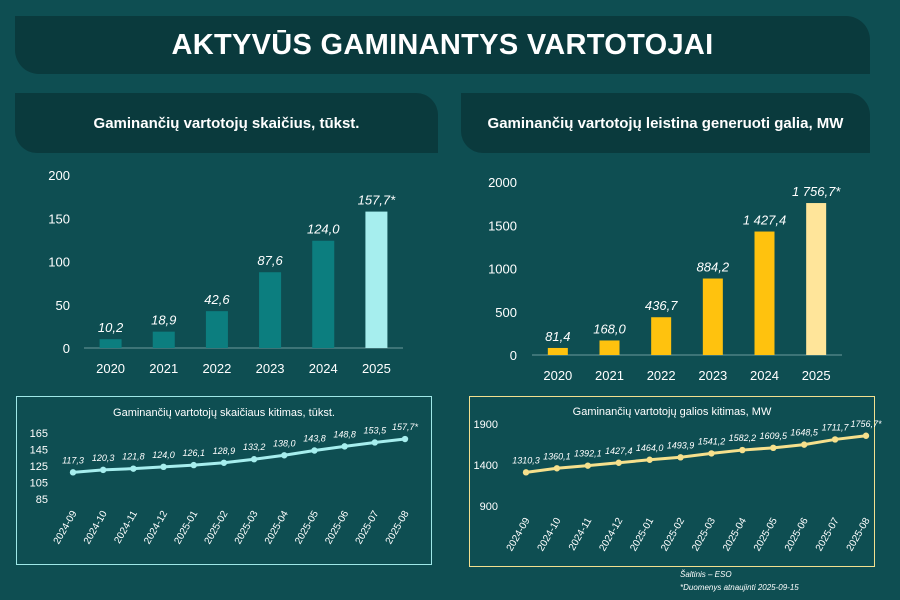  Describe the element at coordinates (163, 455) in the screenshot. I see `count-line-chart-data-label: 124,0` at that location.